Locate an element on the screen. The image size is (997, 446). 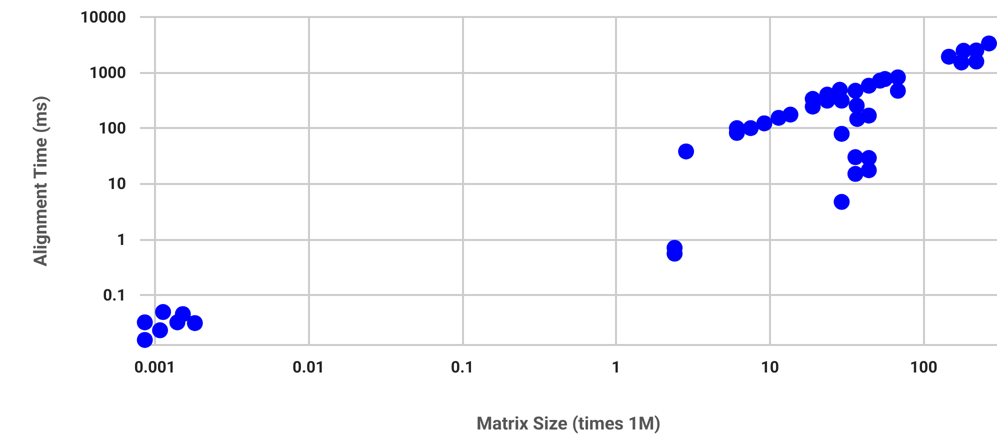
x-tick-label: 100 is located at coordinates (924, 367).